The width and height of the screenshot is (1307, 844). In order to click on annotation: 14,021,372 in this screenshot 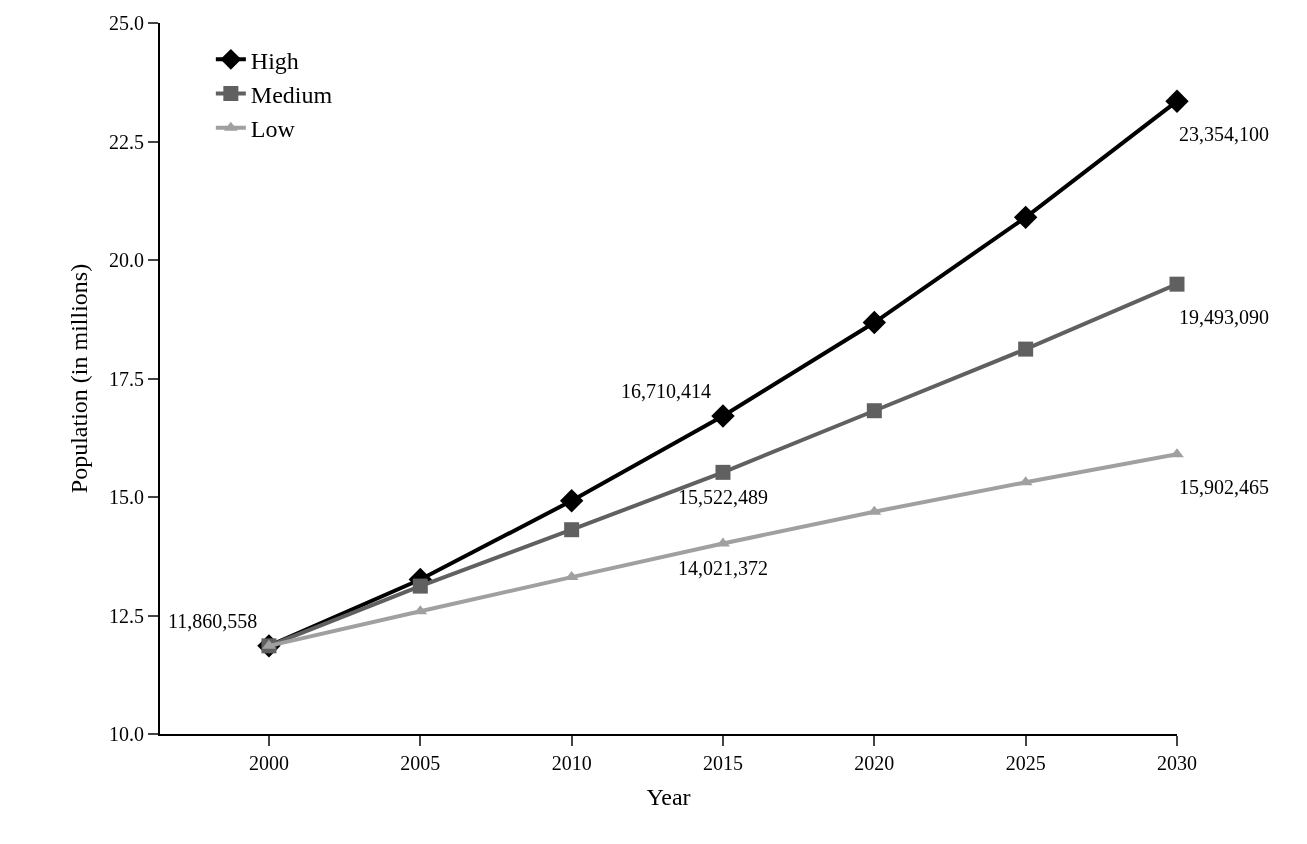, I will do `click(723, 568)`.